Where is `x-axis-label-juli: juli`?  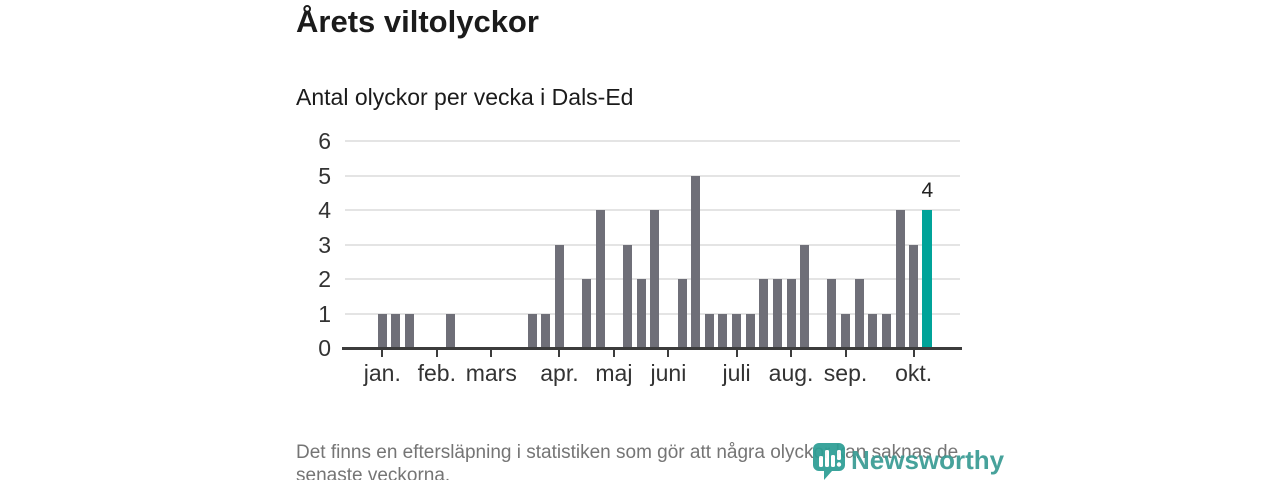
x-axis-label-juli: juli is located at coordinates (736, 373).